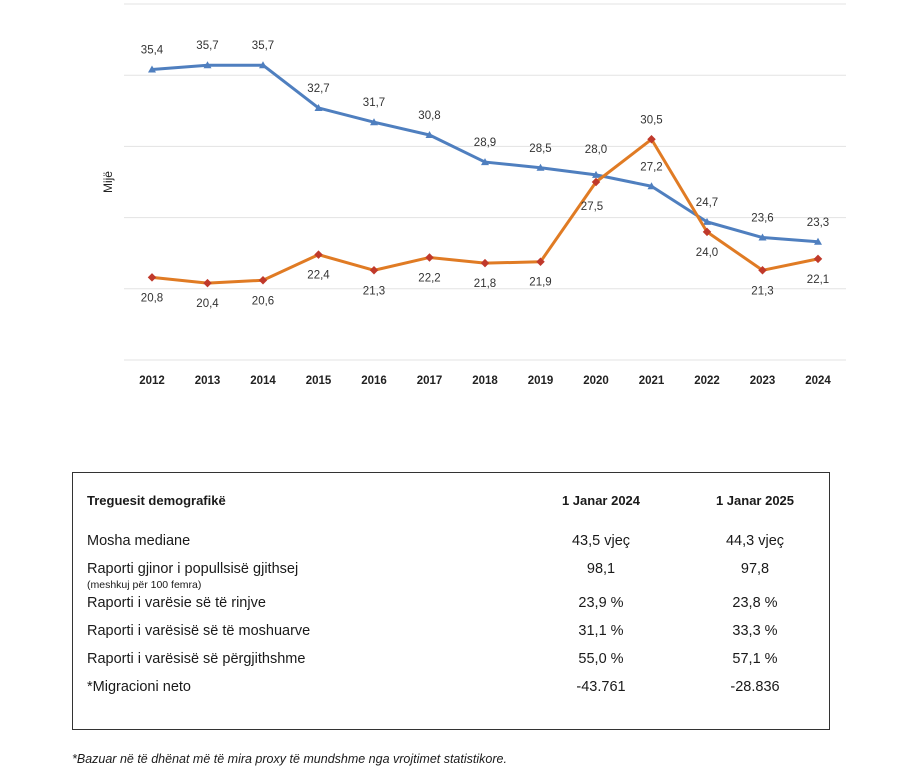 Image resolution: width=900 pixels, height=780 pixels. Describe the element at coordinates (651, 120) in the screenshot. I see `data-label-orange: 30,5` at that location.